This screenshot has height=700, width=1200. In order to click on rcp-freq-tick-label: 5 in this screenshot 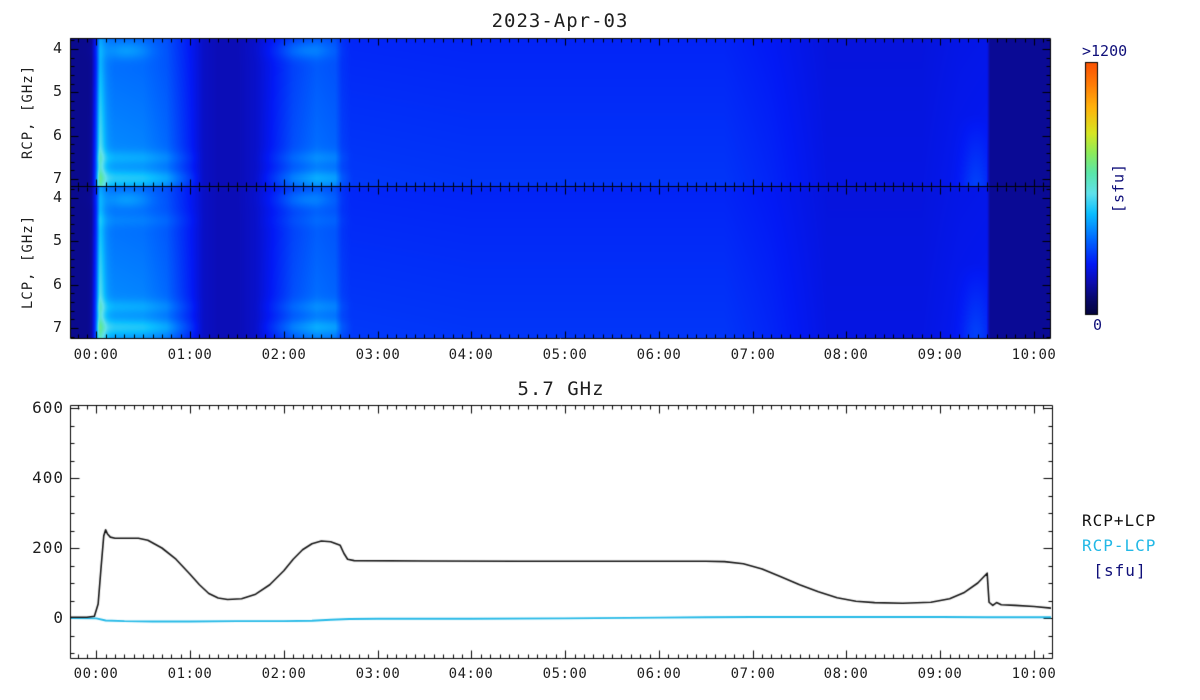, I will do `click(57, 91)`.